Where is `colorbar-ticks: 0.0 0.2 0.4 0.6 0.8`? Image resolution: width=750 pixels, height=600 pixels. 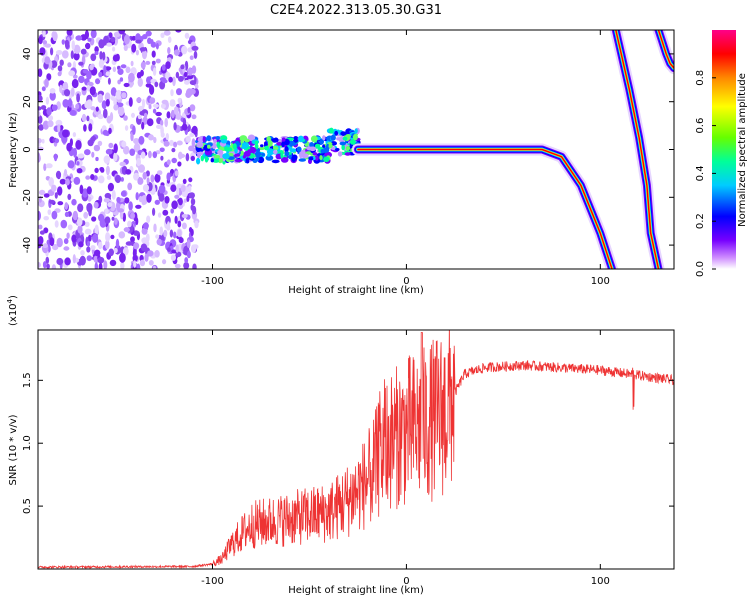 colorbar-ticks: 0.0 0.2 0.4 0.6 0.8 is located at coordinates (705, 173).